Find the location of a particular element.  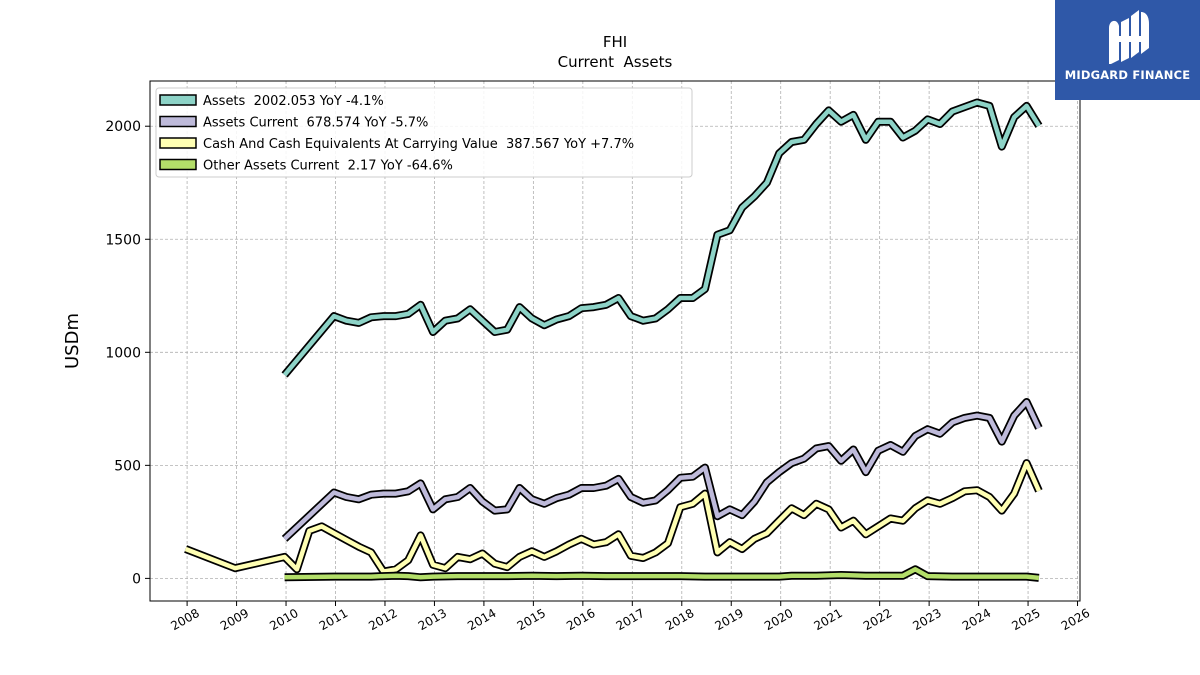

series-line-outline is located at coordinates (662, 470).